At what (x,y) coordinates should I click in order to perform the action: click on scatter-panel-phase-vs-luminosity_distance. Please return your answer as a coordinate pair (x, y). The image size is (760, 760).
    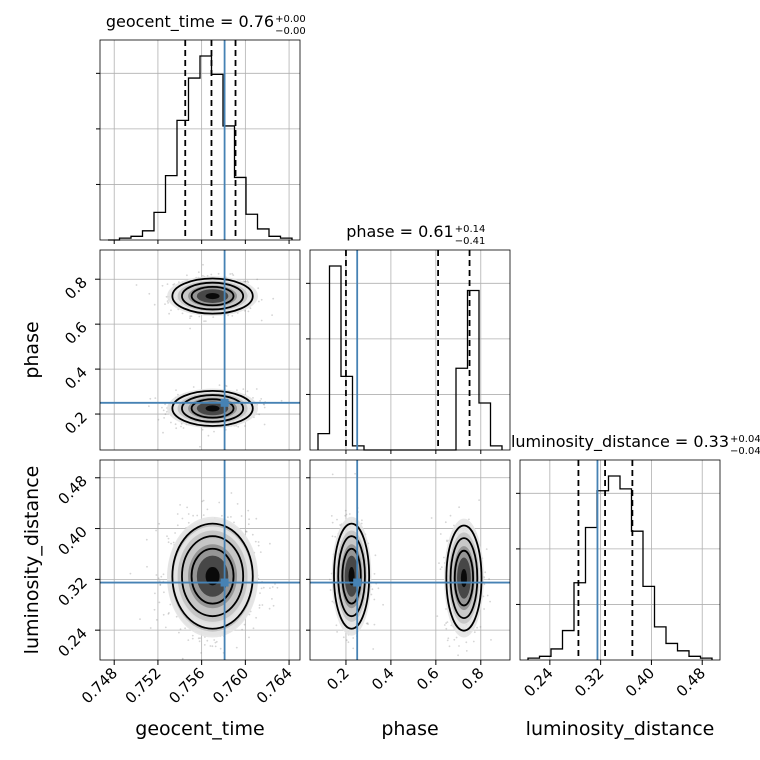
    Looking at the image, I should click on (410, 560).